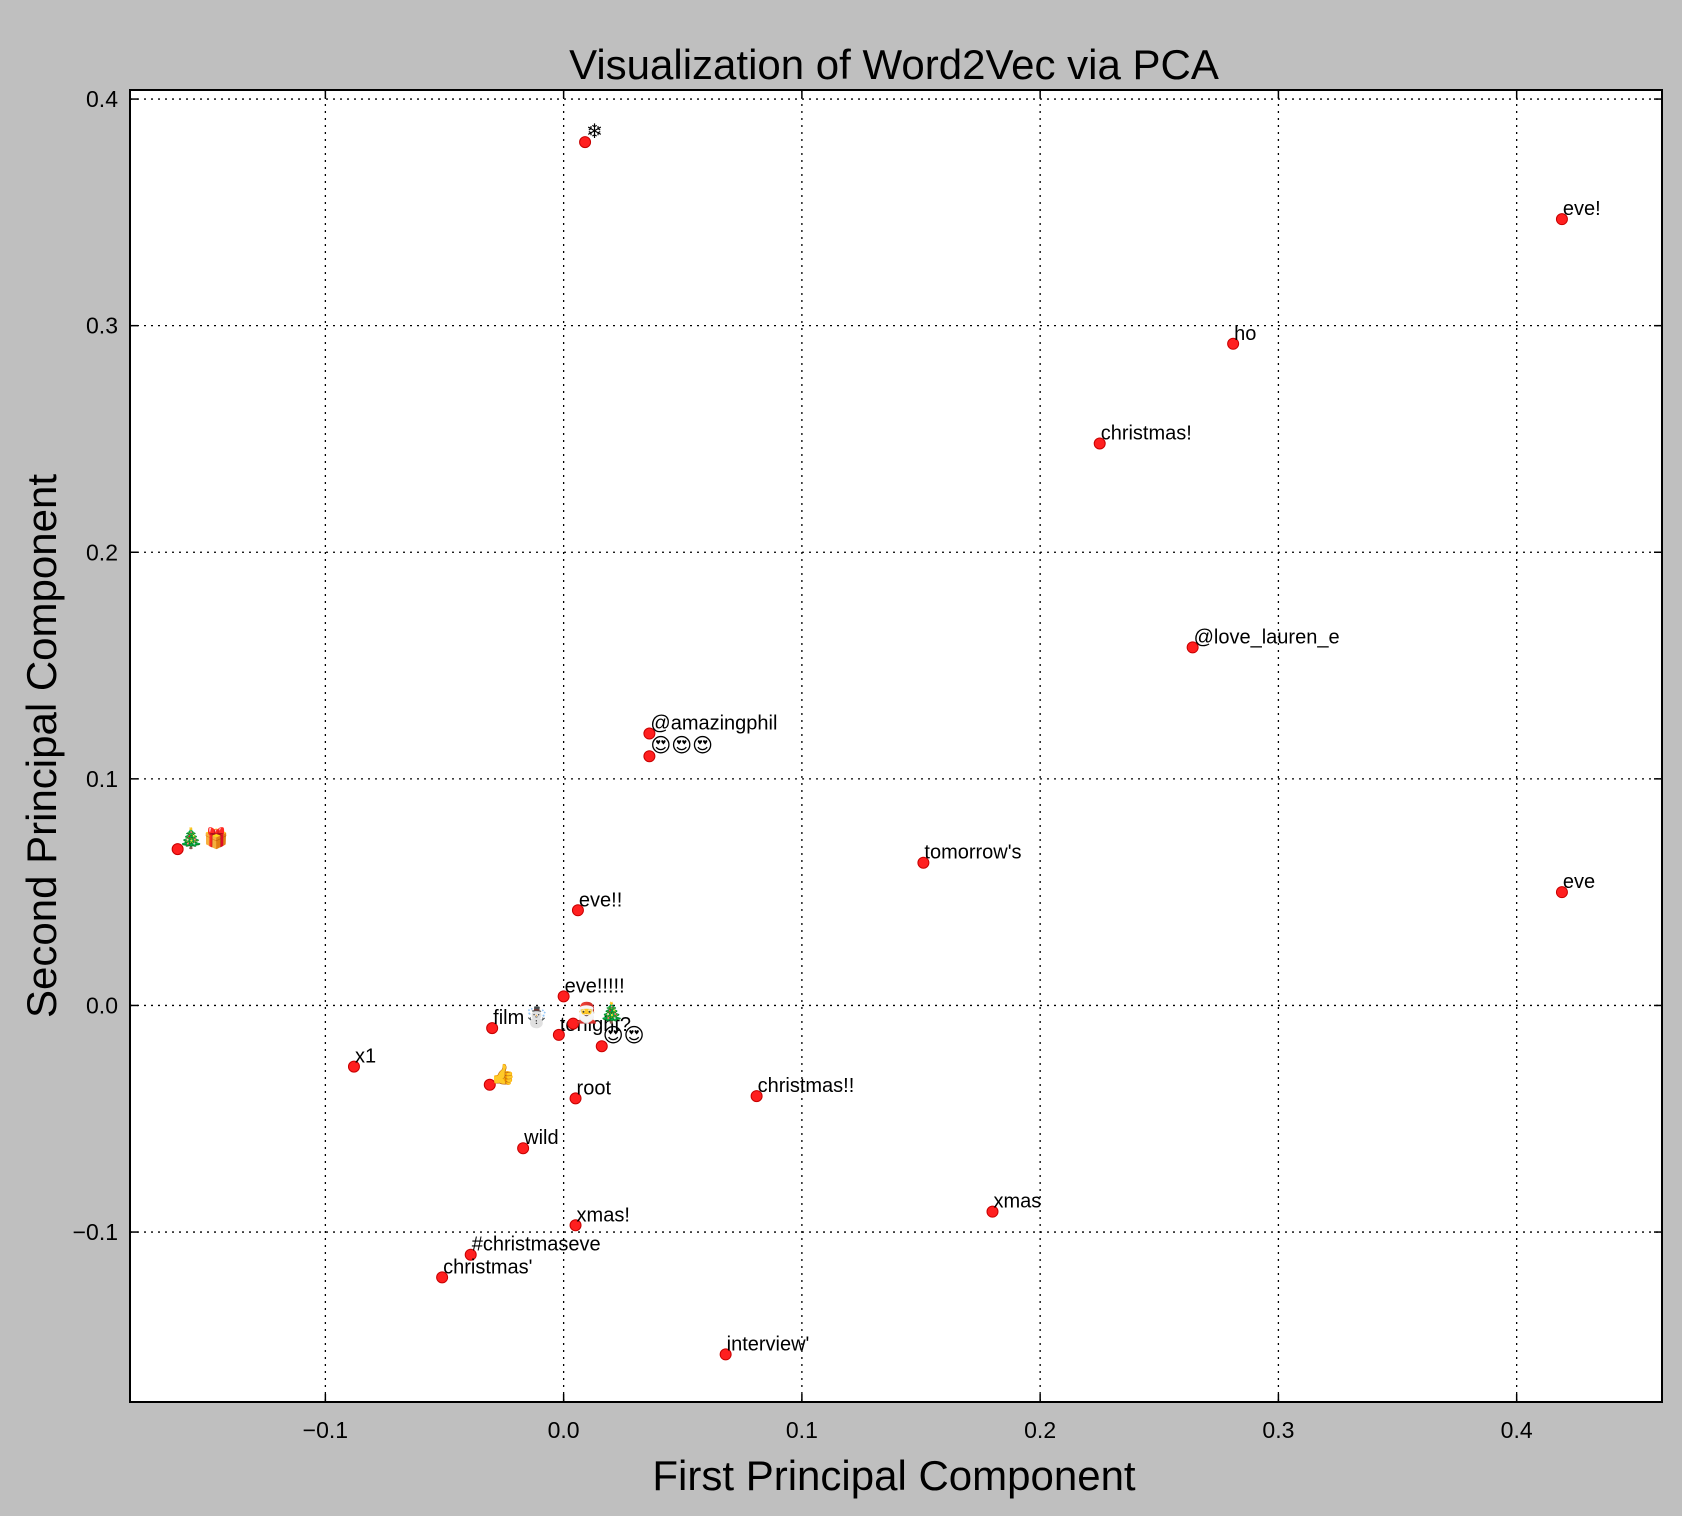  Describe the element at coordinates (595, 986) in the screenshot. I see `data-point-label: eve!!!!!` at that location.